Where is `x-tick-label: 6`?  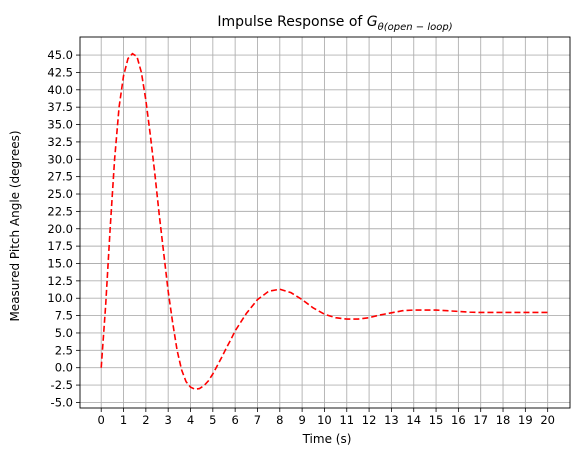 x-tick-label: 6 is located at coordinates (234, 420).